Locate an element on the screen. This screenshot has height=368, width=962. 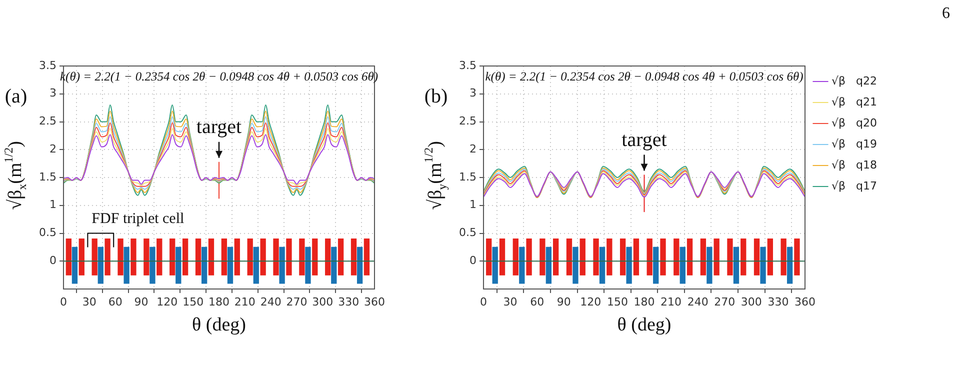
y-axis-title: √βy(m1/2) is located at coordinates (435, 175).